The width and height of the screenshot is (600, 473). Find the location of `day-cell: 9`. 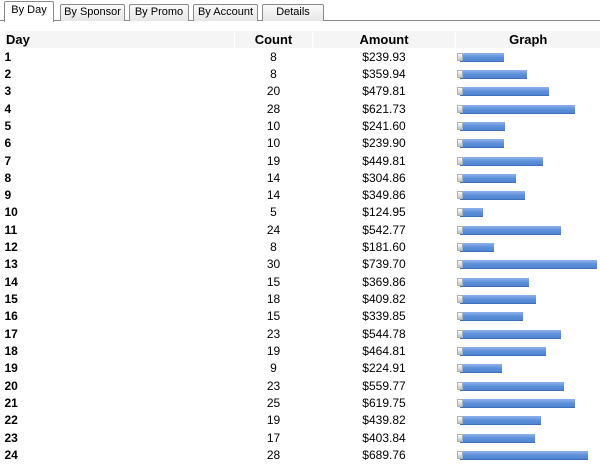

day-cell: 9 is located at coordinates (8, 195).